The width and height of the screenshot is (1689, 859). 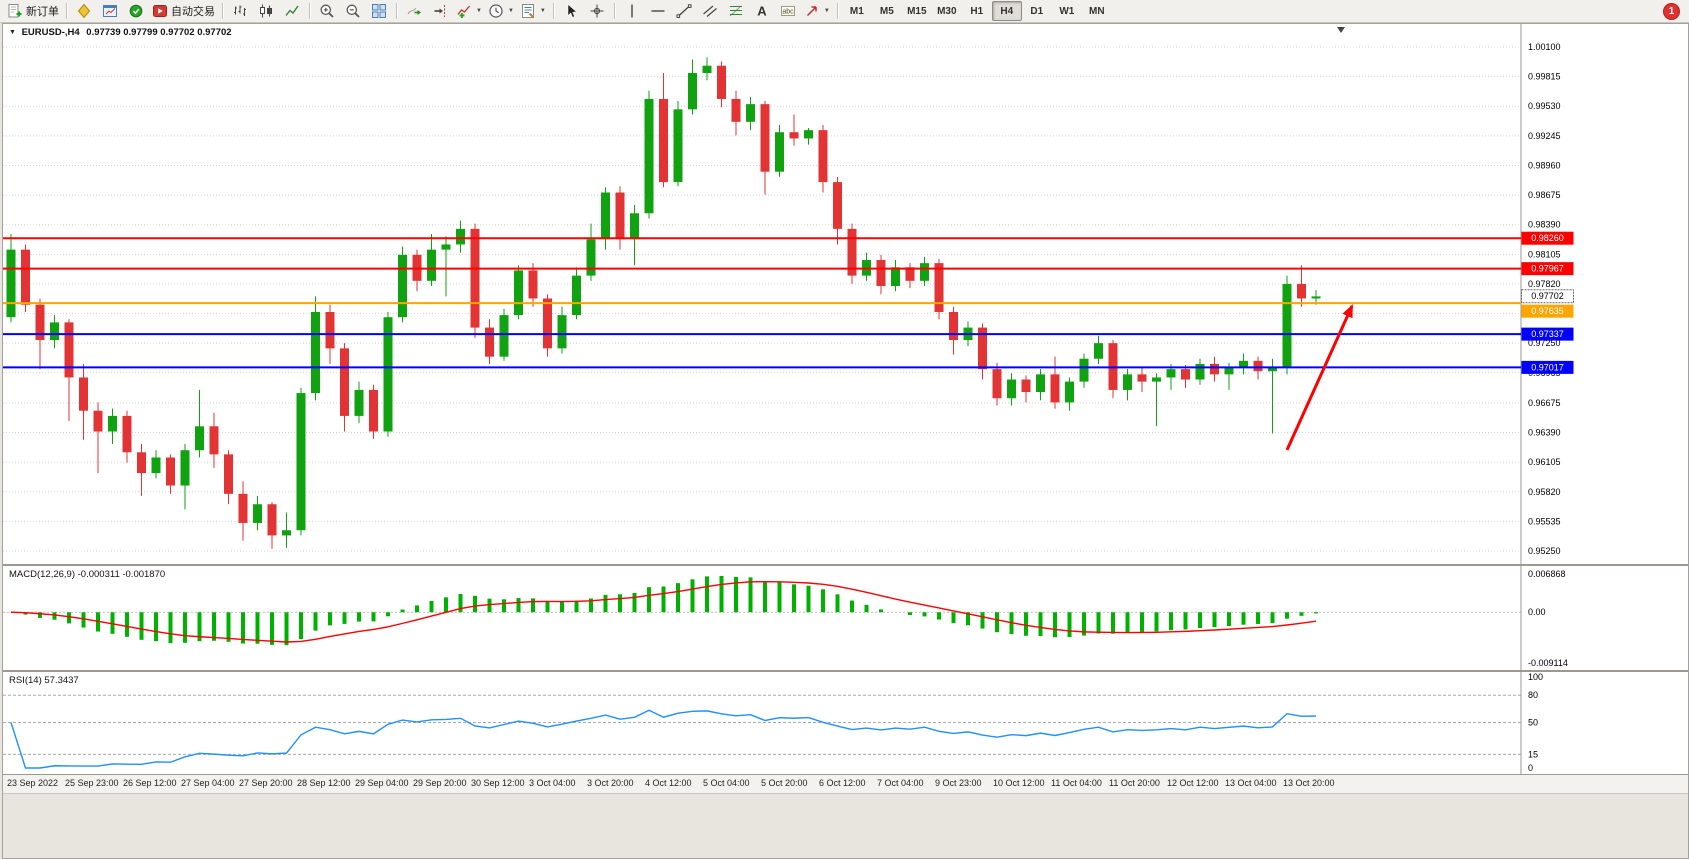 I want to click on candlestick-chart-button, so click(x=266, y=11).